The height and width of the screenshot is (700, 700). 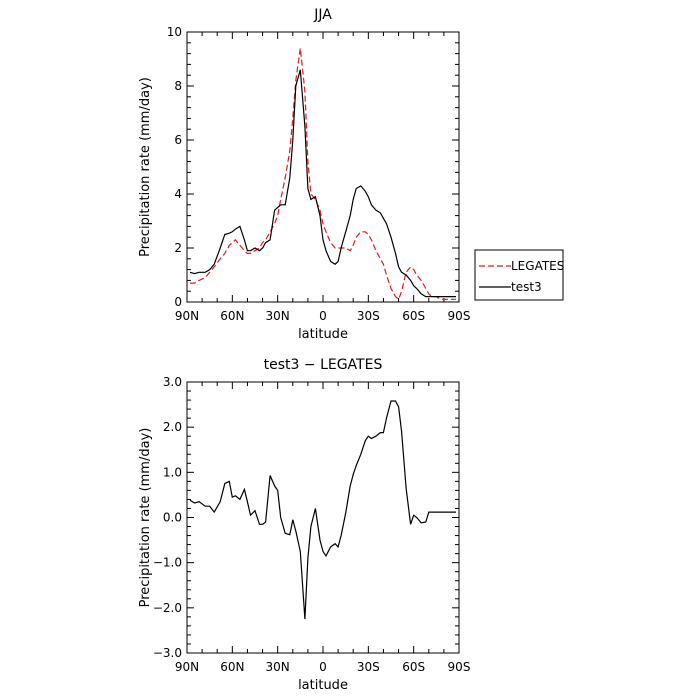 I want to click on plot-title: test3 − LEGATES, so click(x=323, y=365).